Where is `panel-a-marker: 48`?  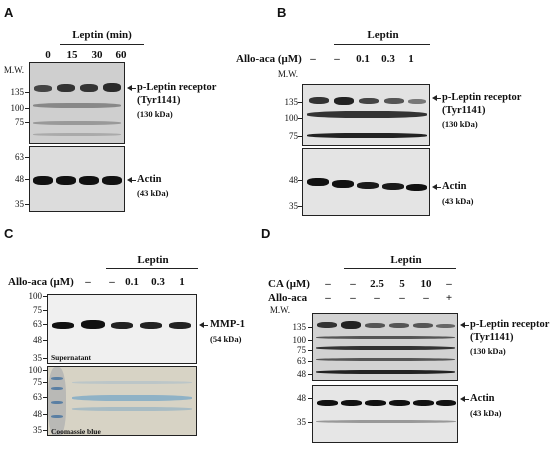
panel-a-marker: 48 is located at coordinates (19, 179).